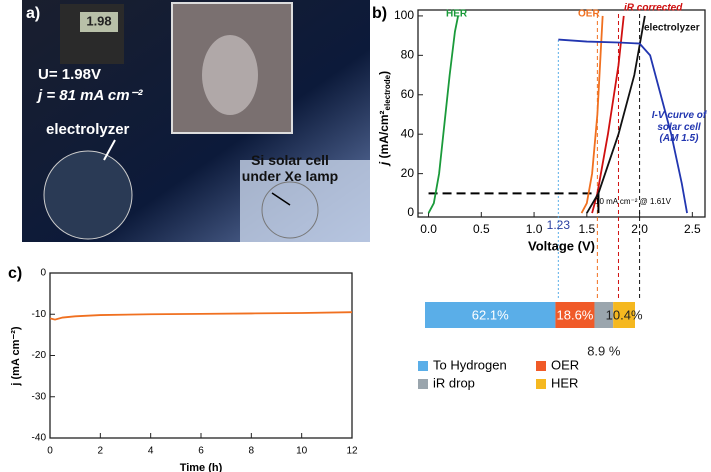 This screenshot has width=711, height=472. Describe the element at coordinates (88, 129) in the screenshot. I see `electrolyzer-label: electrolyzer` at that location.